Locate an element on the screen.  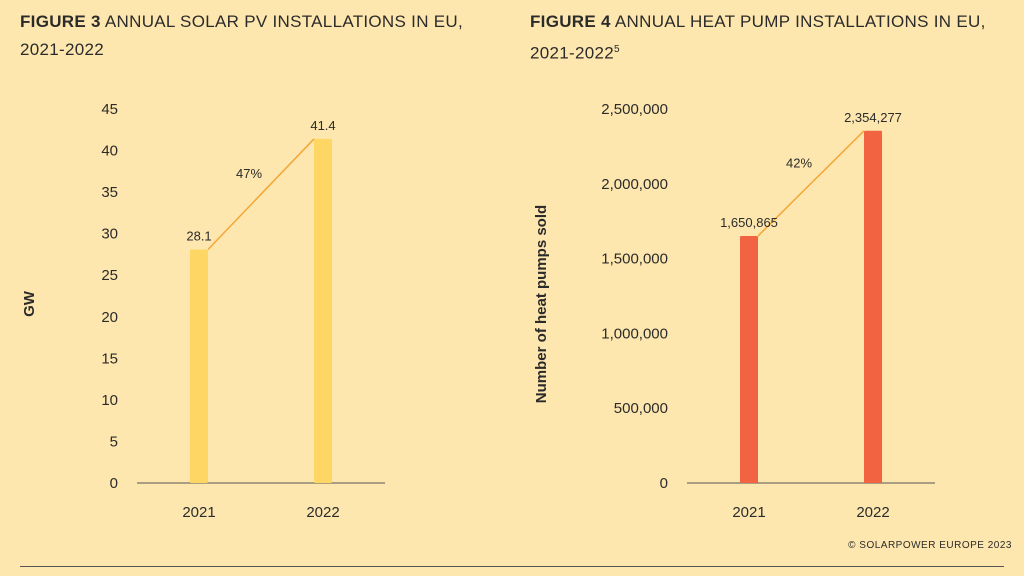
bar-value-label: 41.4 is located at coordinates (322, 125).